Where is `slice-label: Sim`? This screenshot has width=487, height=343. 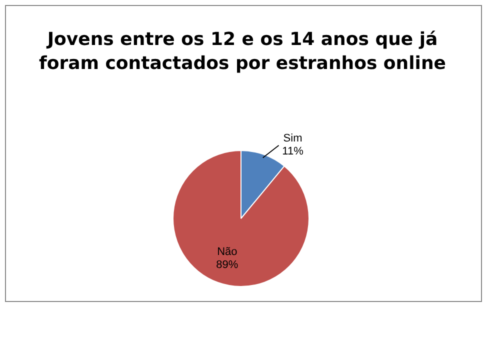
slice-label: Sim is located at coordinates (292, 138).